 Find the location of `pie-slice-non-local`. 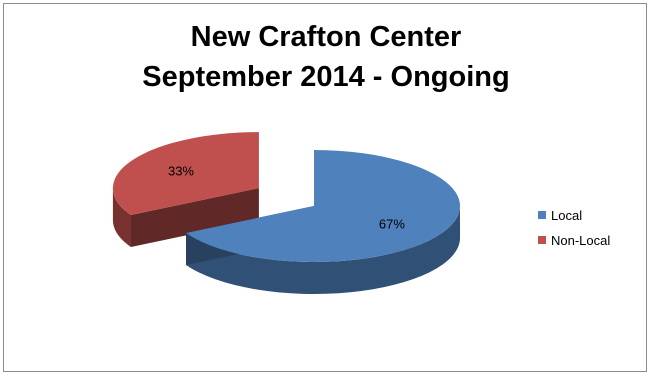

pie-slice-non-local is located at coordinates (185, 190).